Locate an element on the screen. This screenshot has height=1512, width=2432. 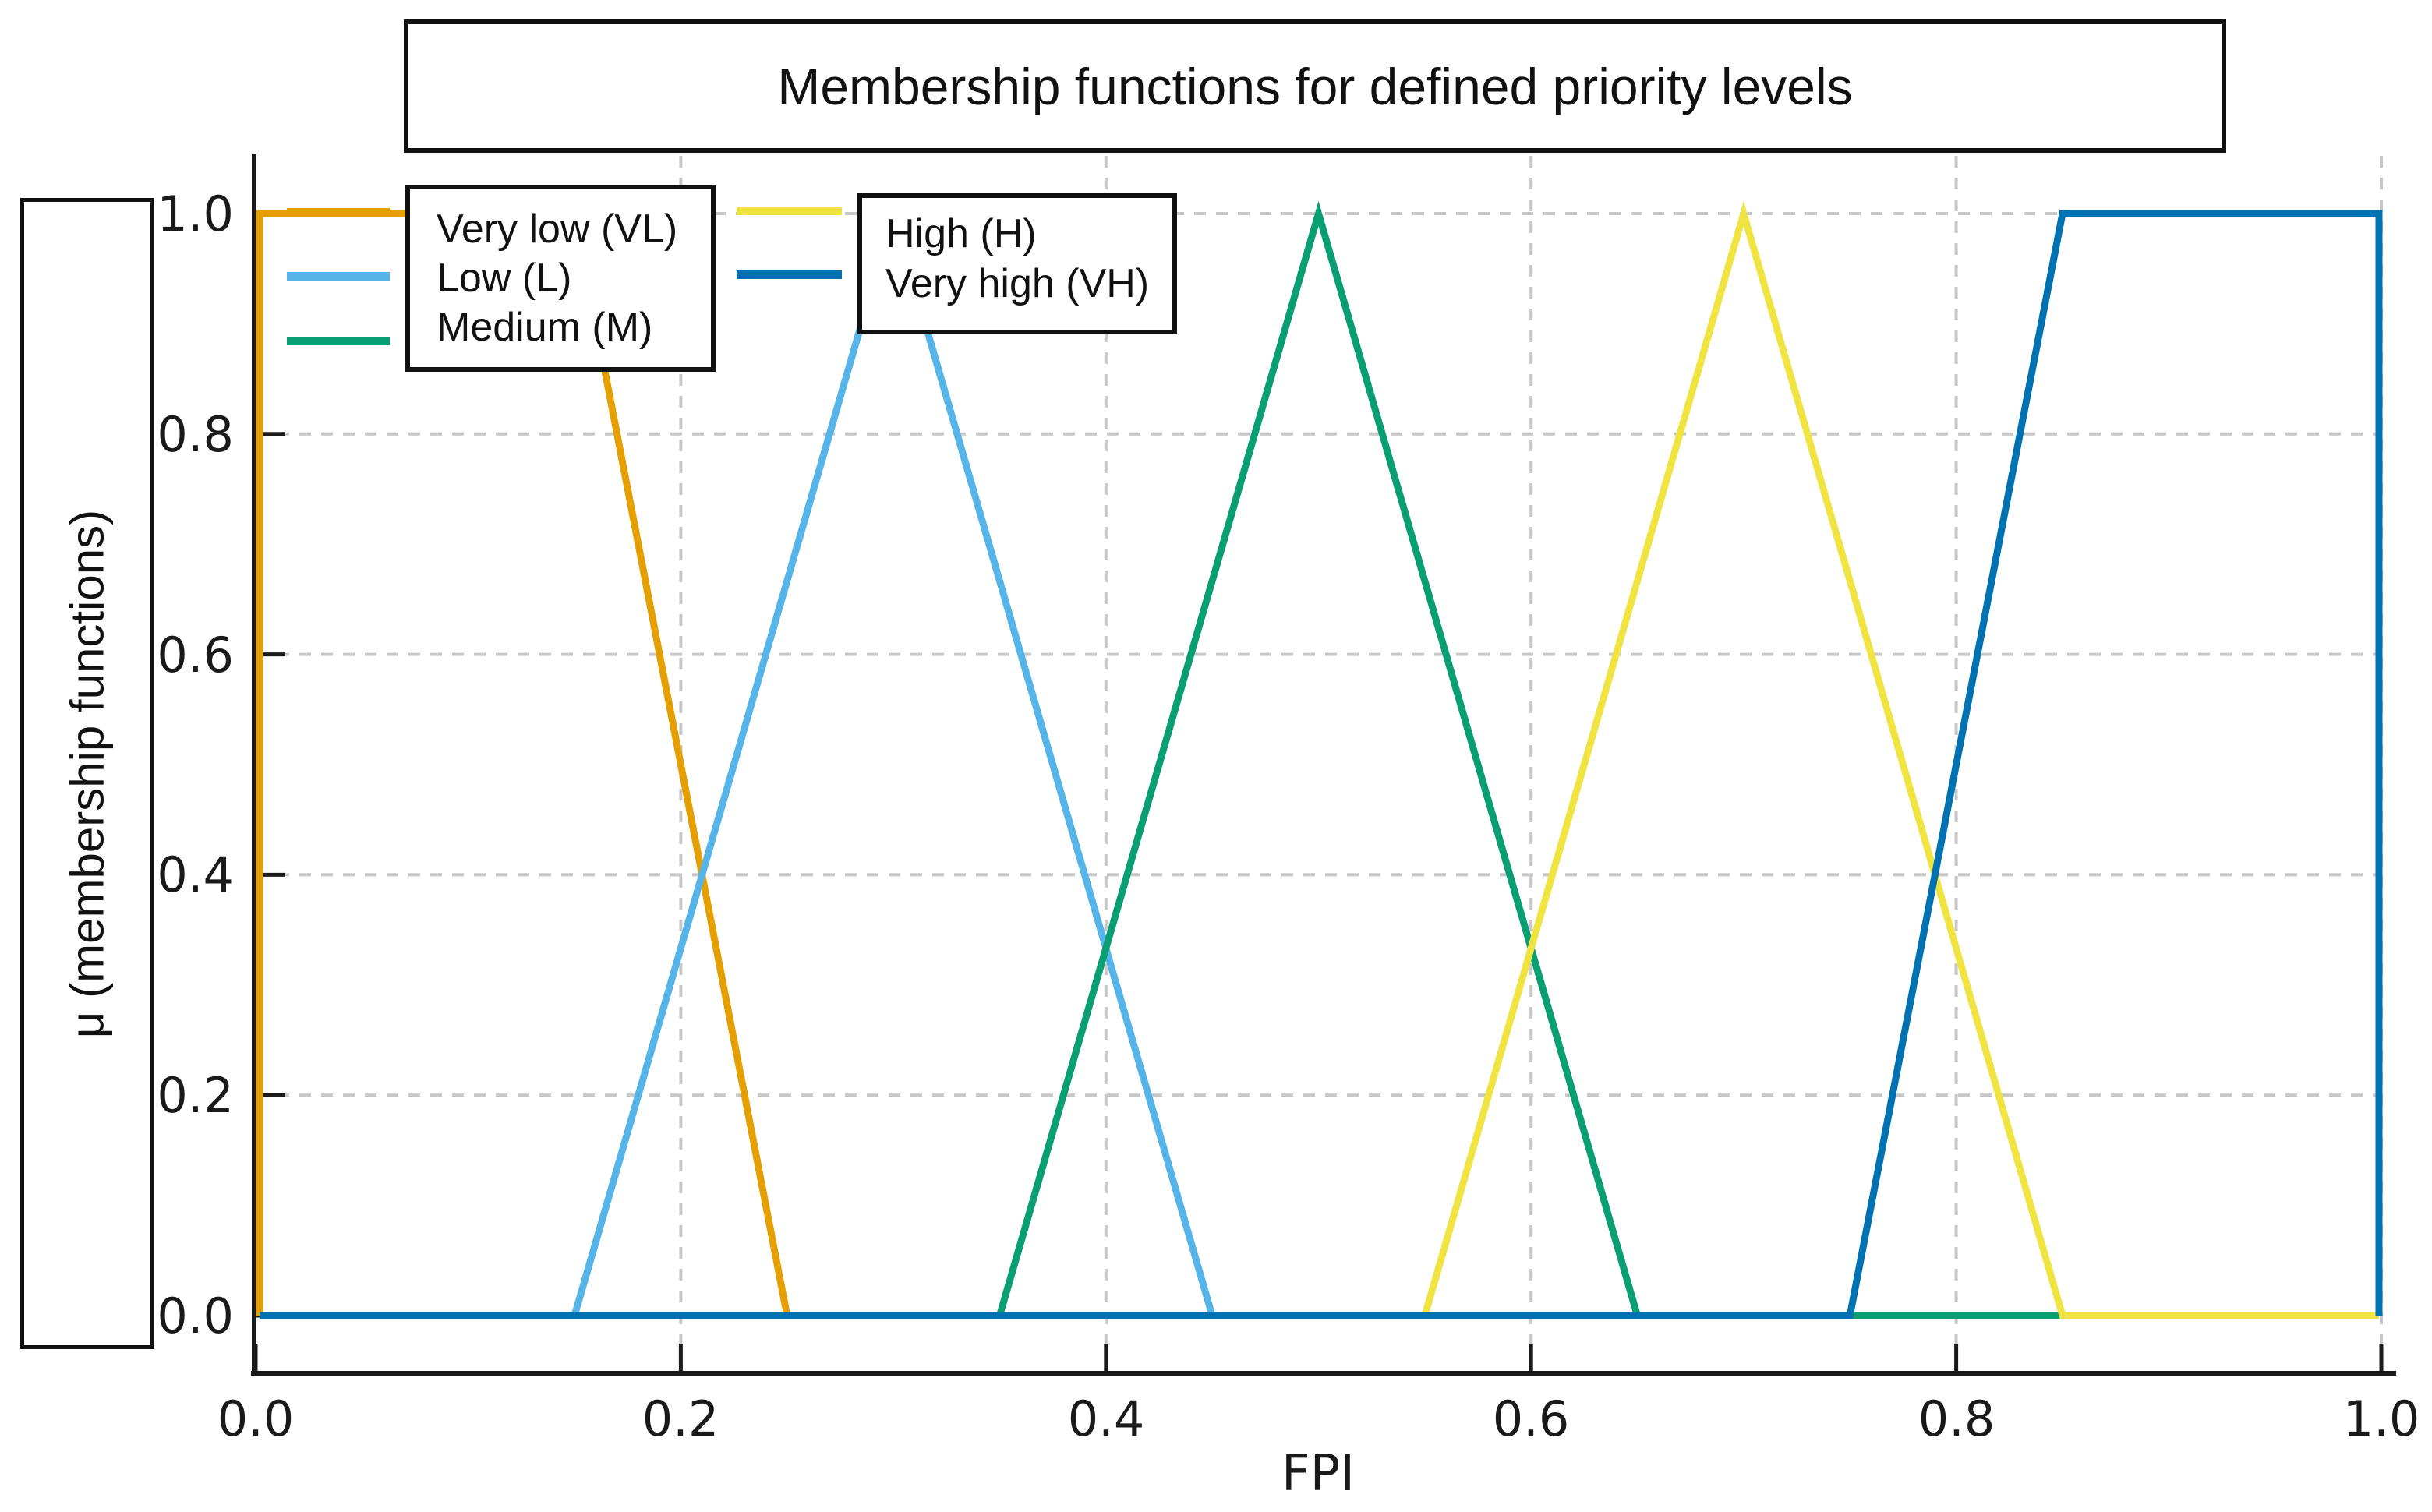
x-tick-label-3: 0.6 is located at coordinates (1532, 1418).